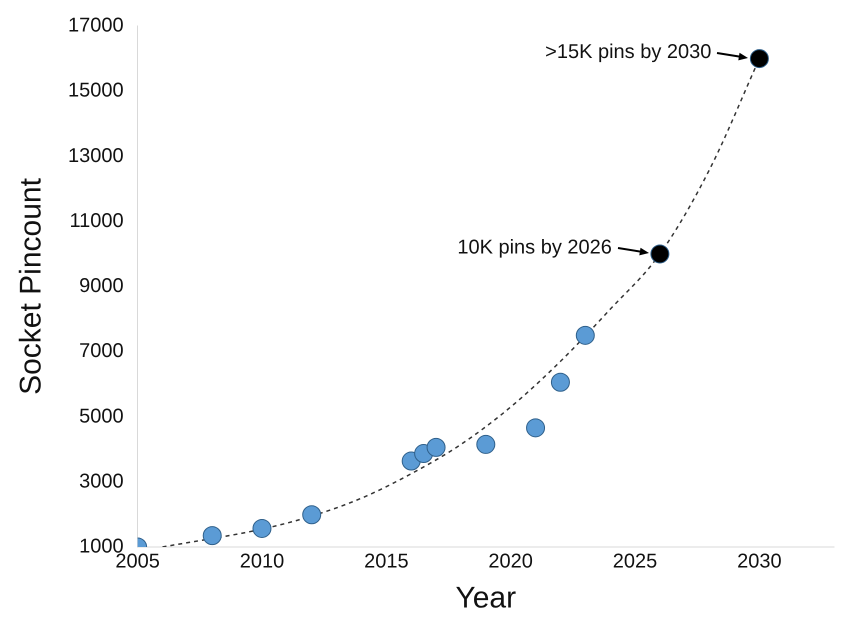 Image resolution: width=856 pixels, height=627 pixels. What do you see at coordinates (101, 351) in the screenshot?
I see `y-tick-label: 7000` at bounding box center [101, 351].